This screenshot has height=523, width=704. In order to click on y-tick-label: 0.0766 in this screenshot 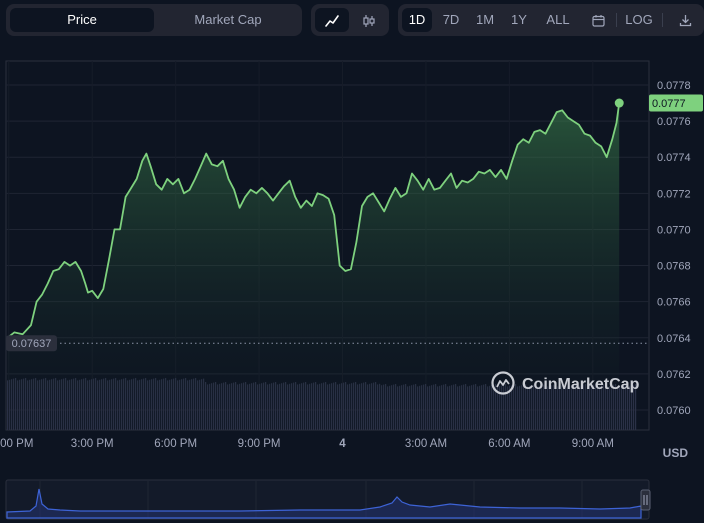, I will do `click(674, 303)`.